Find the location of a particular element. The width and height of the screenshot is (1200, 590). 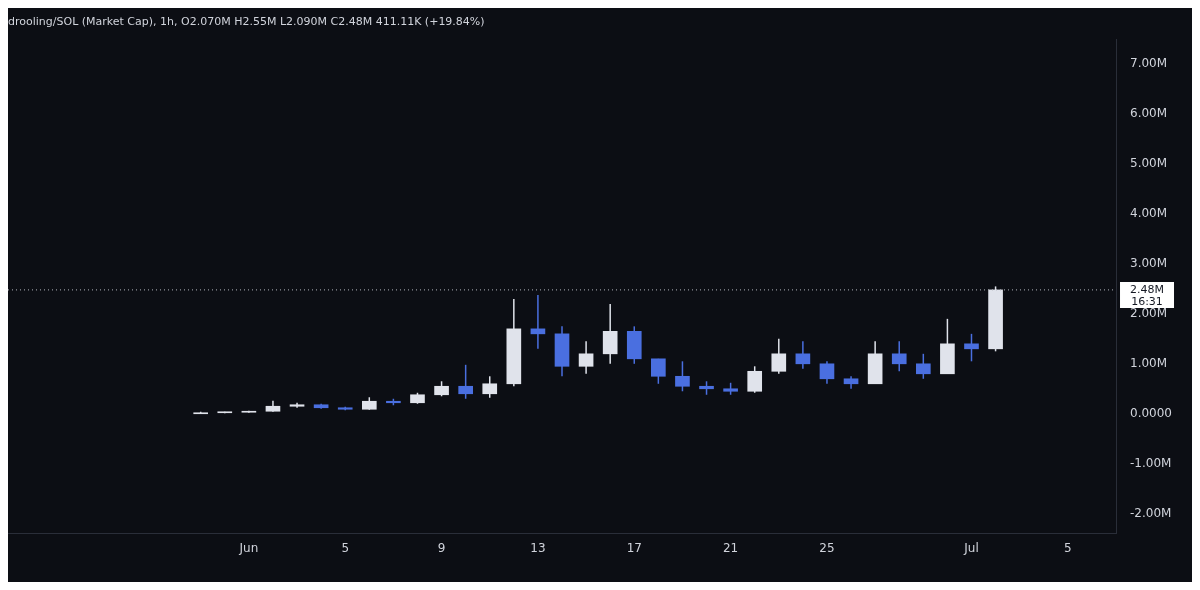

x-tick-label: 25 is located at coordinates (827, 547).